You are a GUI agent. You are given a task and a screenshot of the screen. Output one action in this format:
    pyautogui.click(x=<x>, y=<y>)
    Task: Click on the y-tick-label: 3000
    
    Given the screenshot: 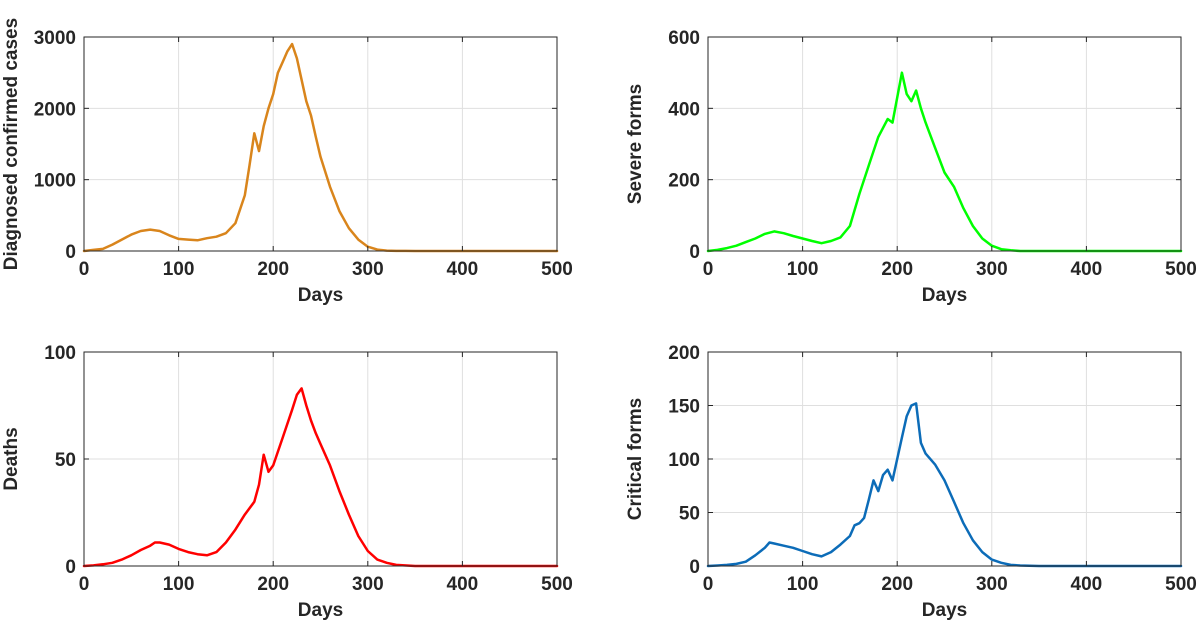 What is the action you would take?
    pyautogui.click(x=55, y=38)
    